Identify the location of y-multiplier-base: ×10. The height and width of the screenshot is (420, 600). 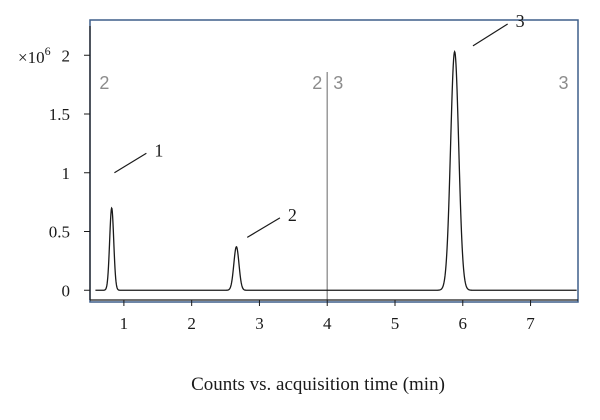
(31, 57).